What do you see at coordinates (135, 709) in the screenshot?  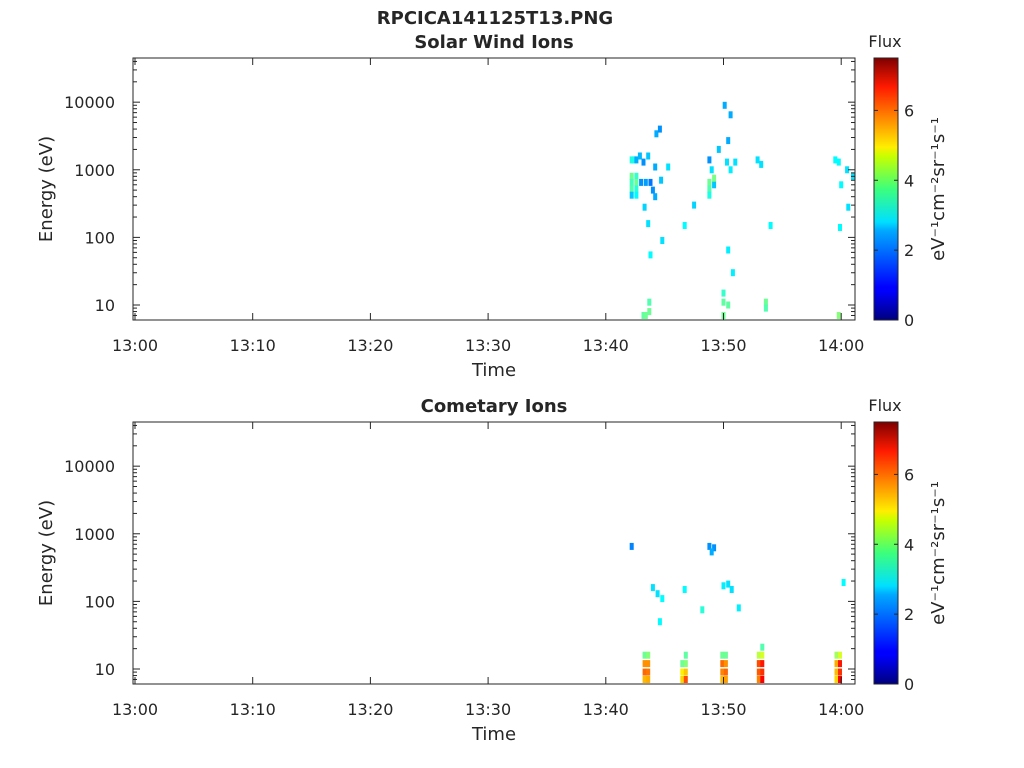 I see `x-tick-label: 13:00` at bounding box center [135, 709].